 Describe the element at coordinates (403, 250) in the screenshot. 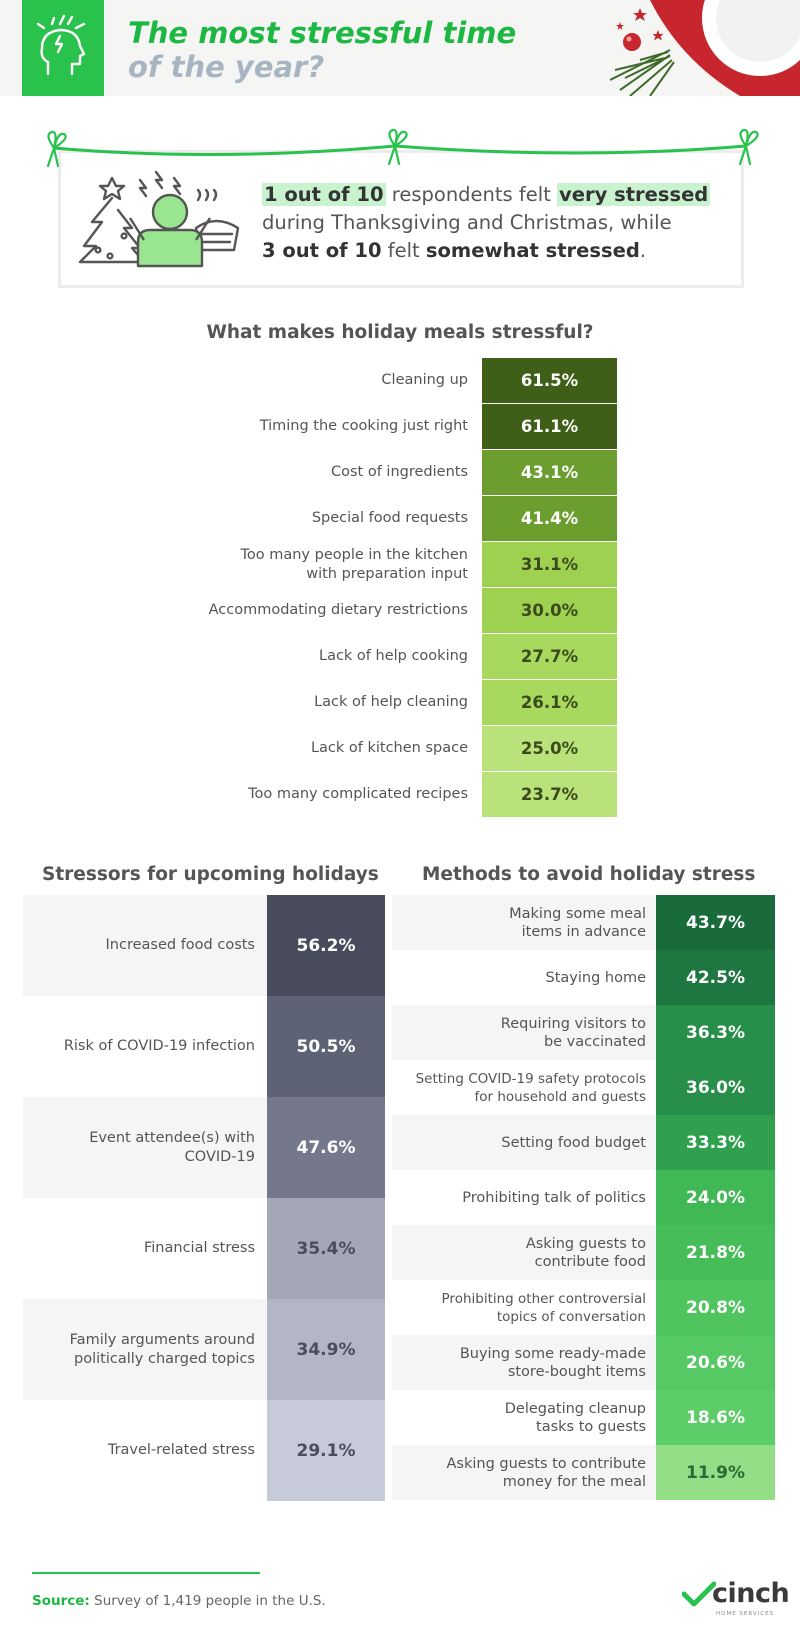

I see `callout-text-6: felt` at that location.